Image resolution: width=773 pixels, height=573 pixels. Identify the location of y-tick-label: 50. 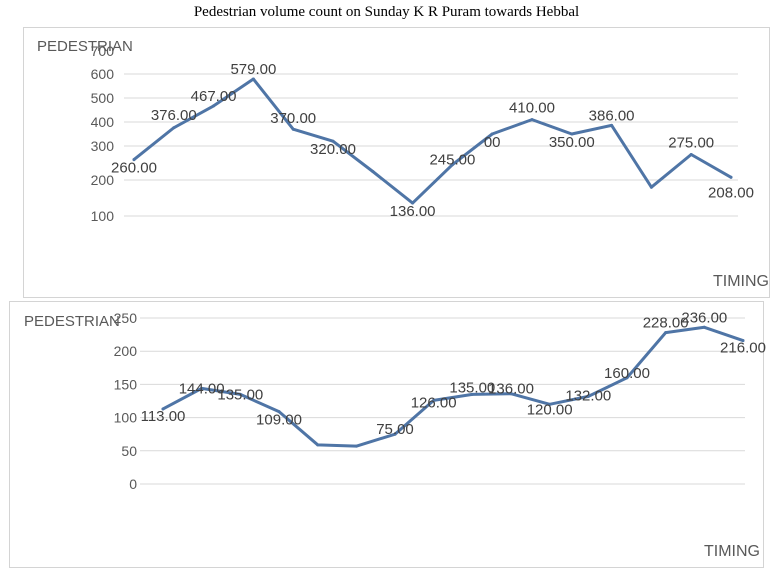
(129, 451).